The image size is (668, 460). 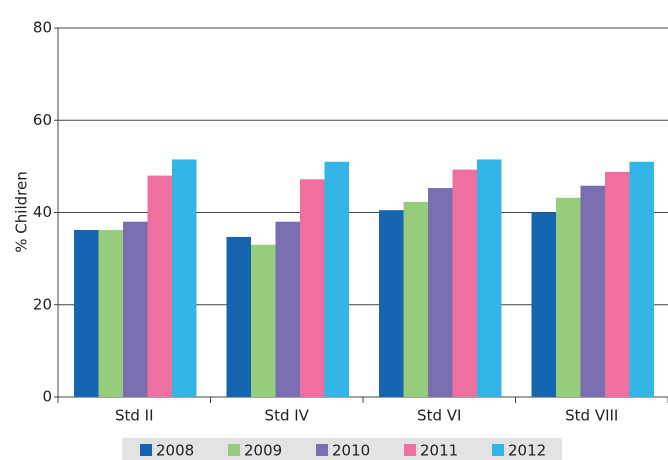 What do you see at coordinates (527, 451) in the screenshot?
I see `legend-label: 2012` at bounding box center [527, 451].